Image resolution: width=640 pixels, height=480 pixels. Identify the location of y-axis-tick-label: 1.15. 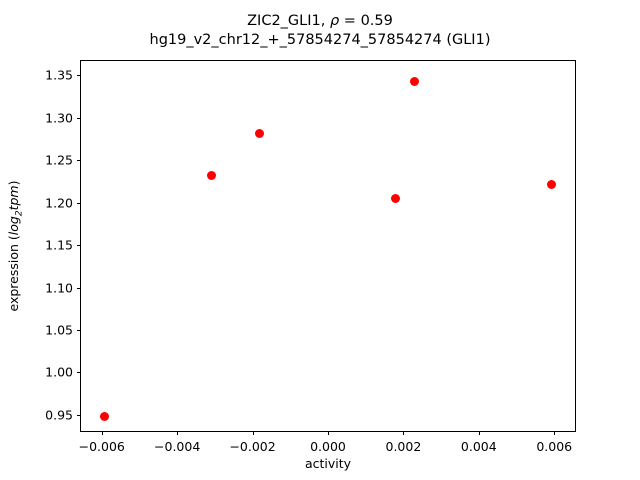
(59, 245).